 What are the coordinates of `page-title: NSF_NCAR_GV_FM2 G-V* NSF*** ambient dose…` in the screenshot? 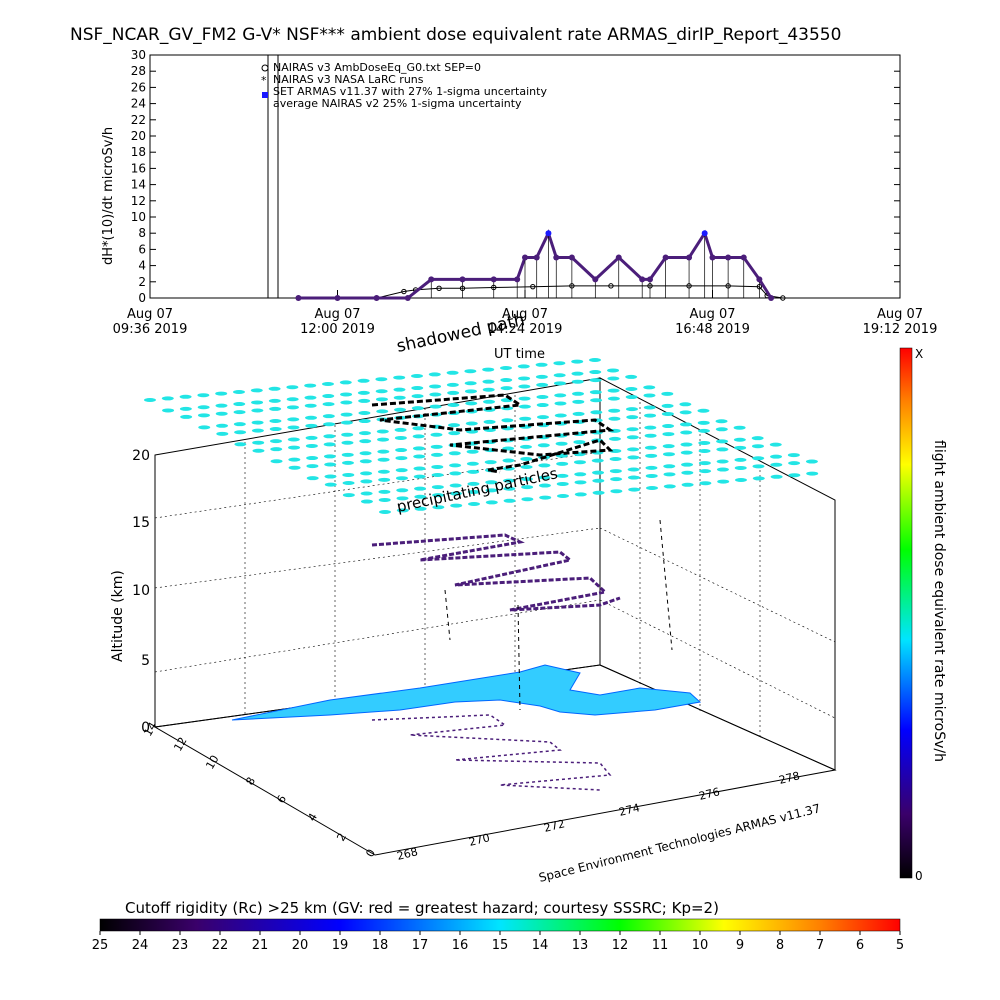 It's located at (455, 35).